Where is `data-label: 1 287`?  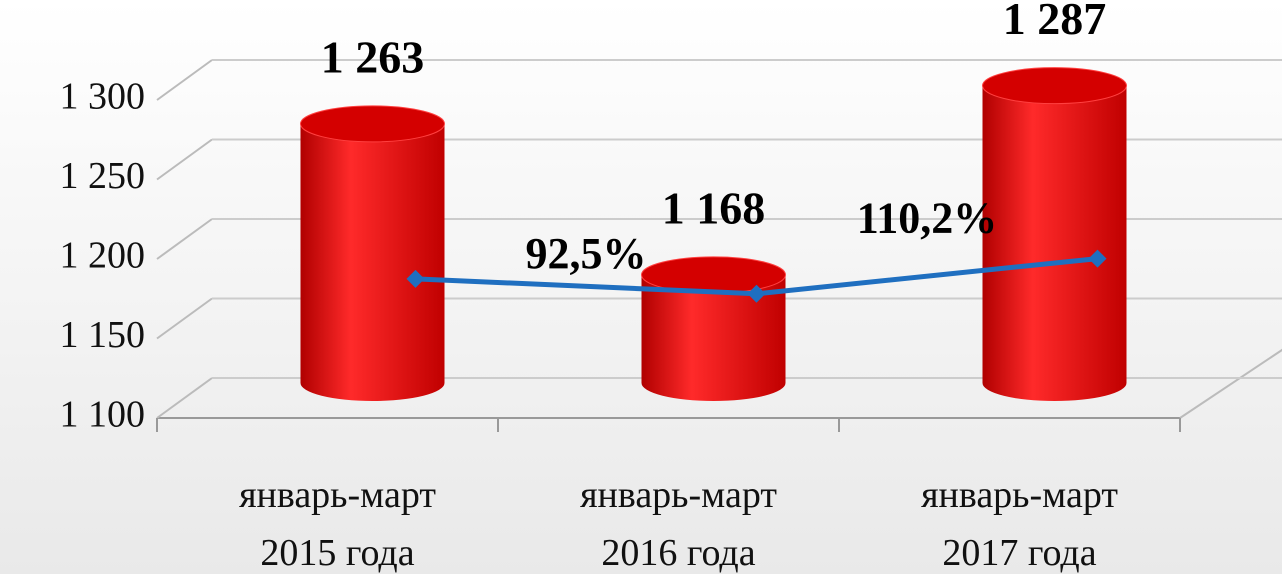 data-label: 1 287 is located at coordinates (1055, 22).